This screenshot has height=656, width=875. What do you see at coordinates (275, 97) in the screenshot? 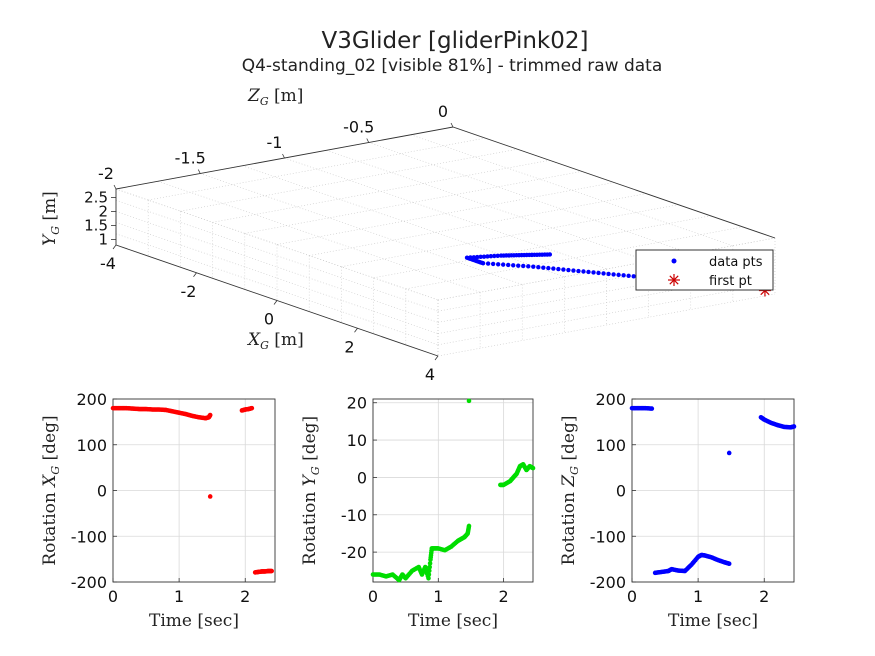
I see `z-axis-label: ZG [m]` at bounding box center [275, 97].